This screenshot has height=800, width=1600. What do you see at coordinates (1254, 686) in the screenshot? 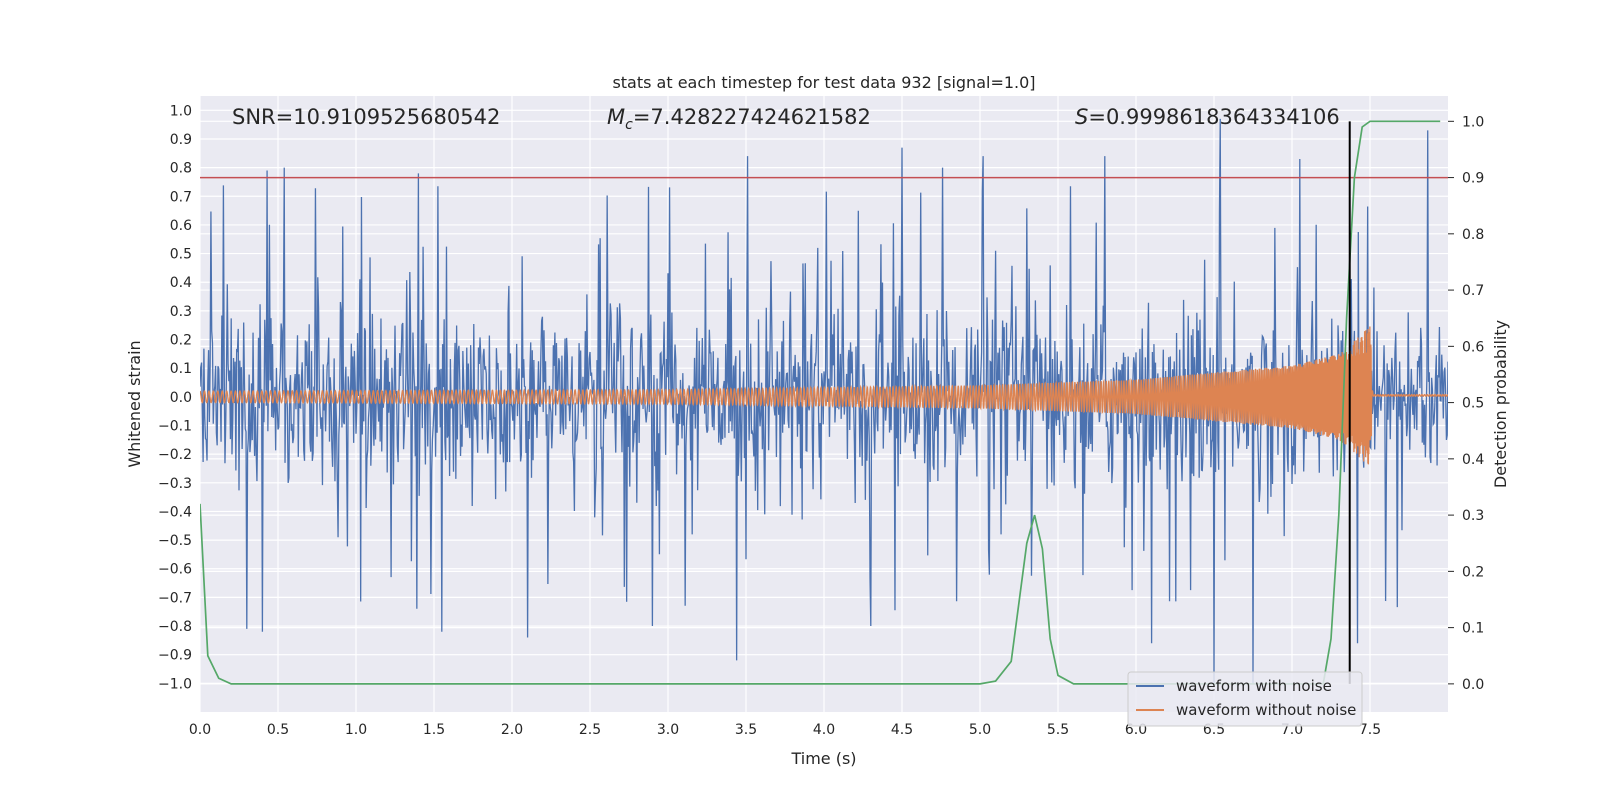
I see `legend-label-noise: waveform with noise` at bounding box center [1254, 686].